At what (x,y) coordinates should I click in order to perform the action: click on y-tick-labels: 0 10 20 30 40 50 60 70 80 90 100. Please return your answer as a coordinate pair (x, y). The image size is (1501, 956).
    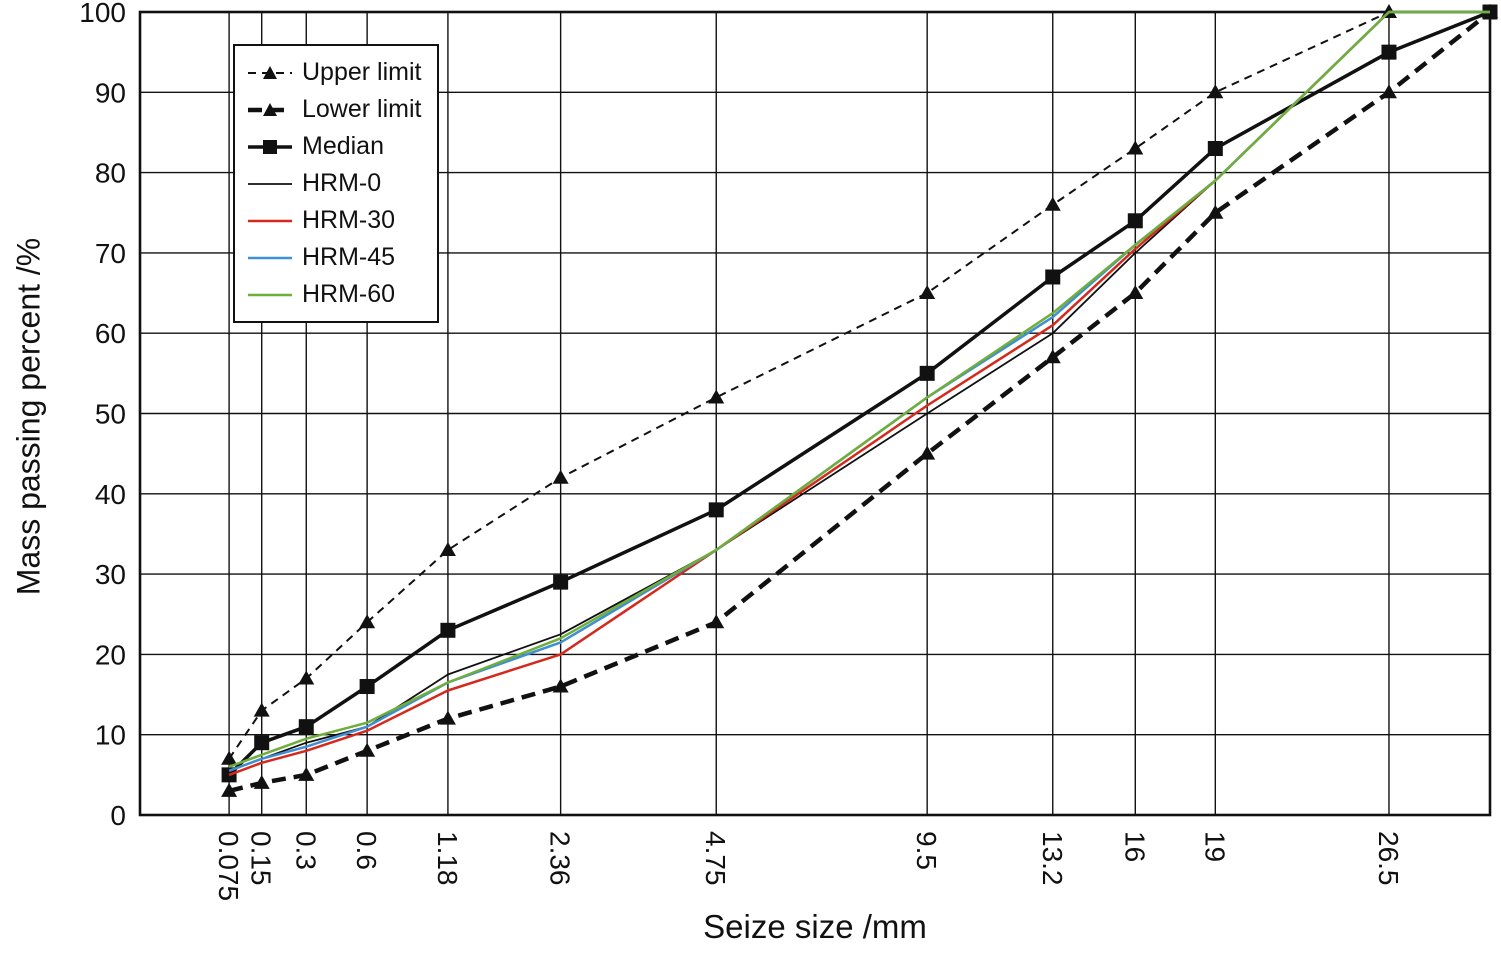
    Looking at the image, I should click on (102, 415).